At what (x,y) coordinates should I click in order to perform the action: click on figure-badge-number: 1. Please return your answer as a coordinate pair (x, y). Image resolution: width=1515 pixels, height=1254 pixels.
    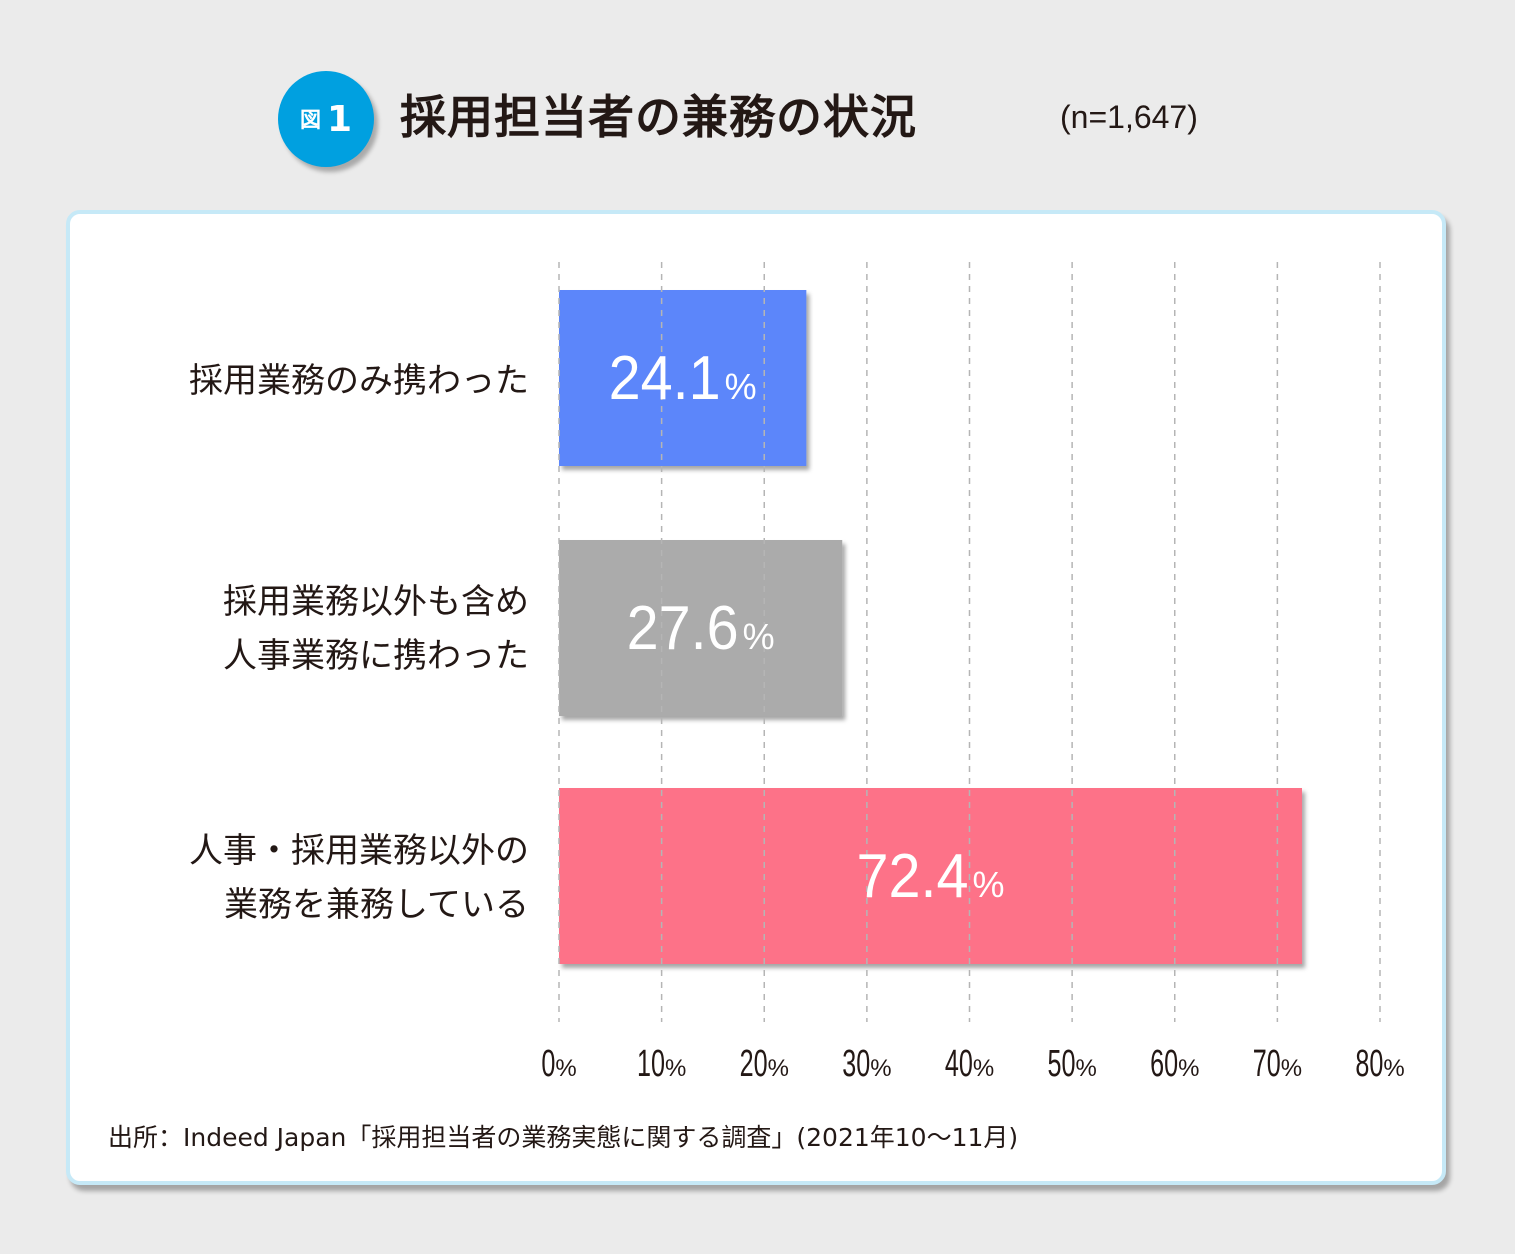
    Looking at the image, I should click on (339, 119).